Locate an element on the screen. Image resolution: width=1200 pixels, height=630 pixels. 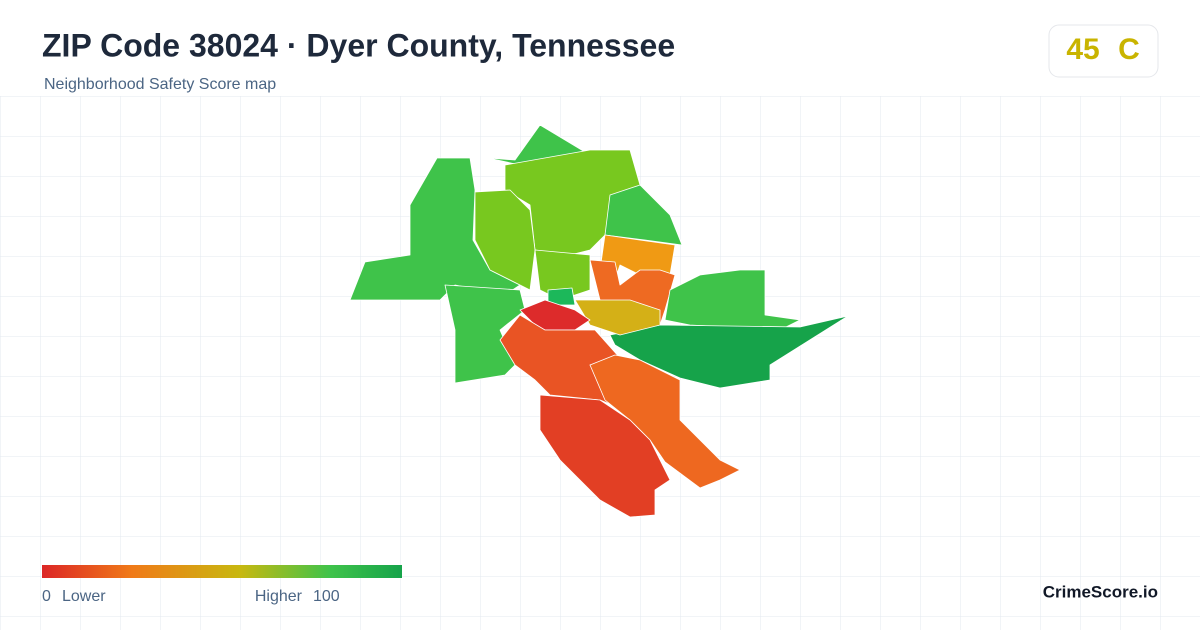
brand: CrimeScore.io is located at coordinates (1100, 591).